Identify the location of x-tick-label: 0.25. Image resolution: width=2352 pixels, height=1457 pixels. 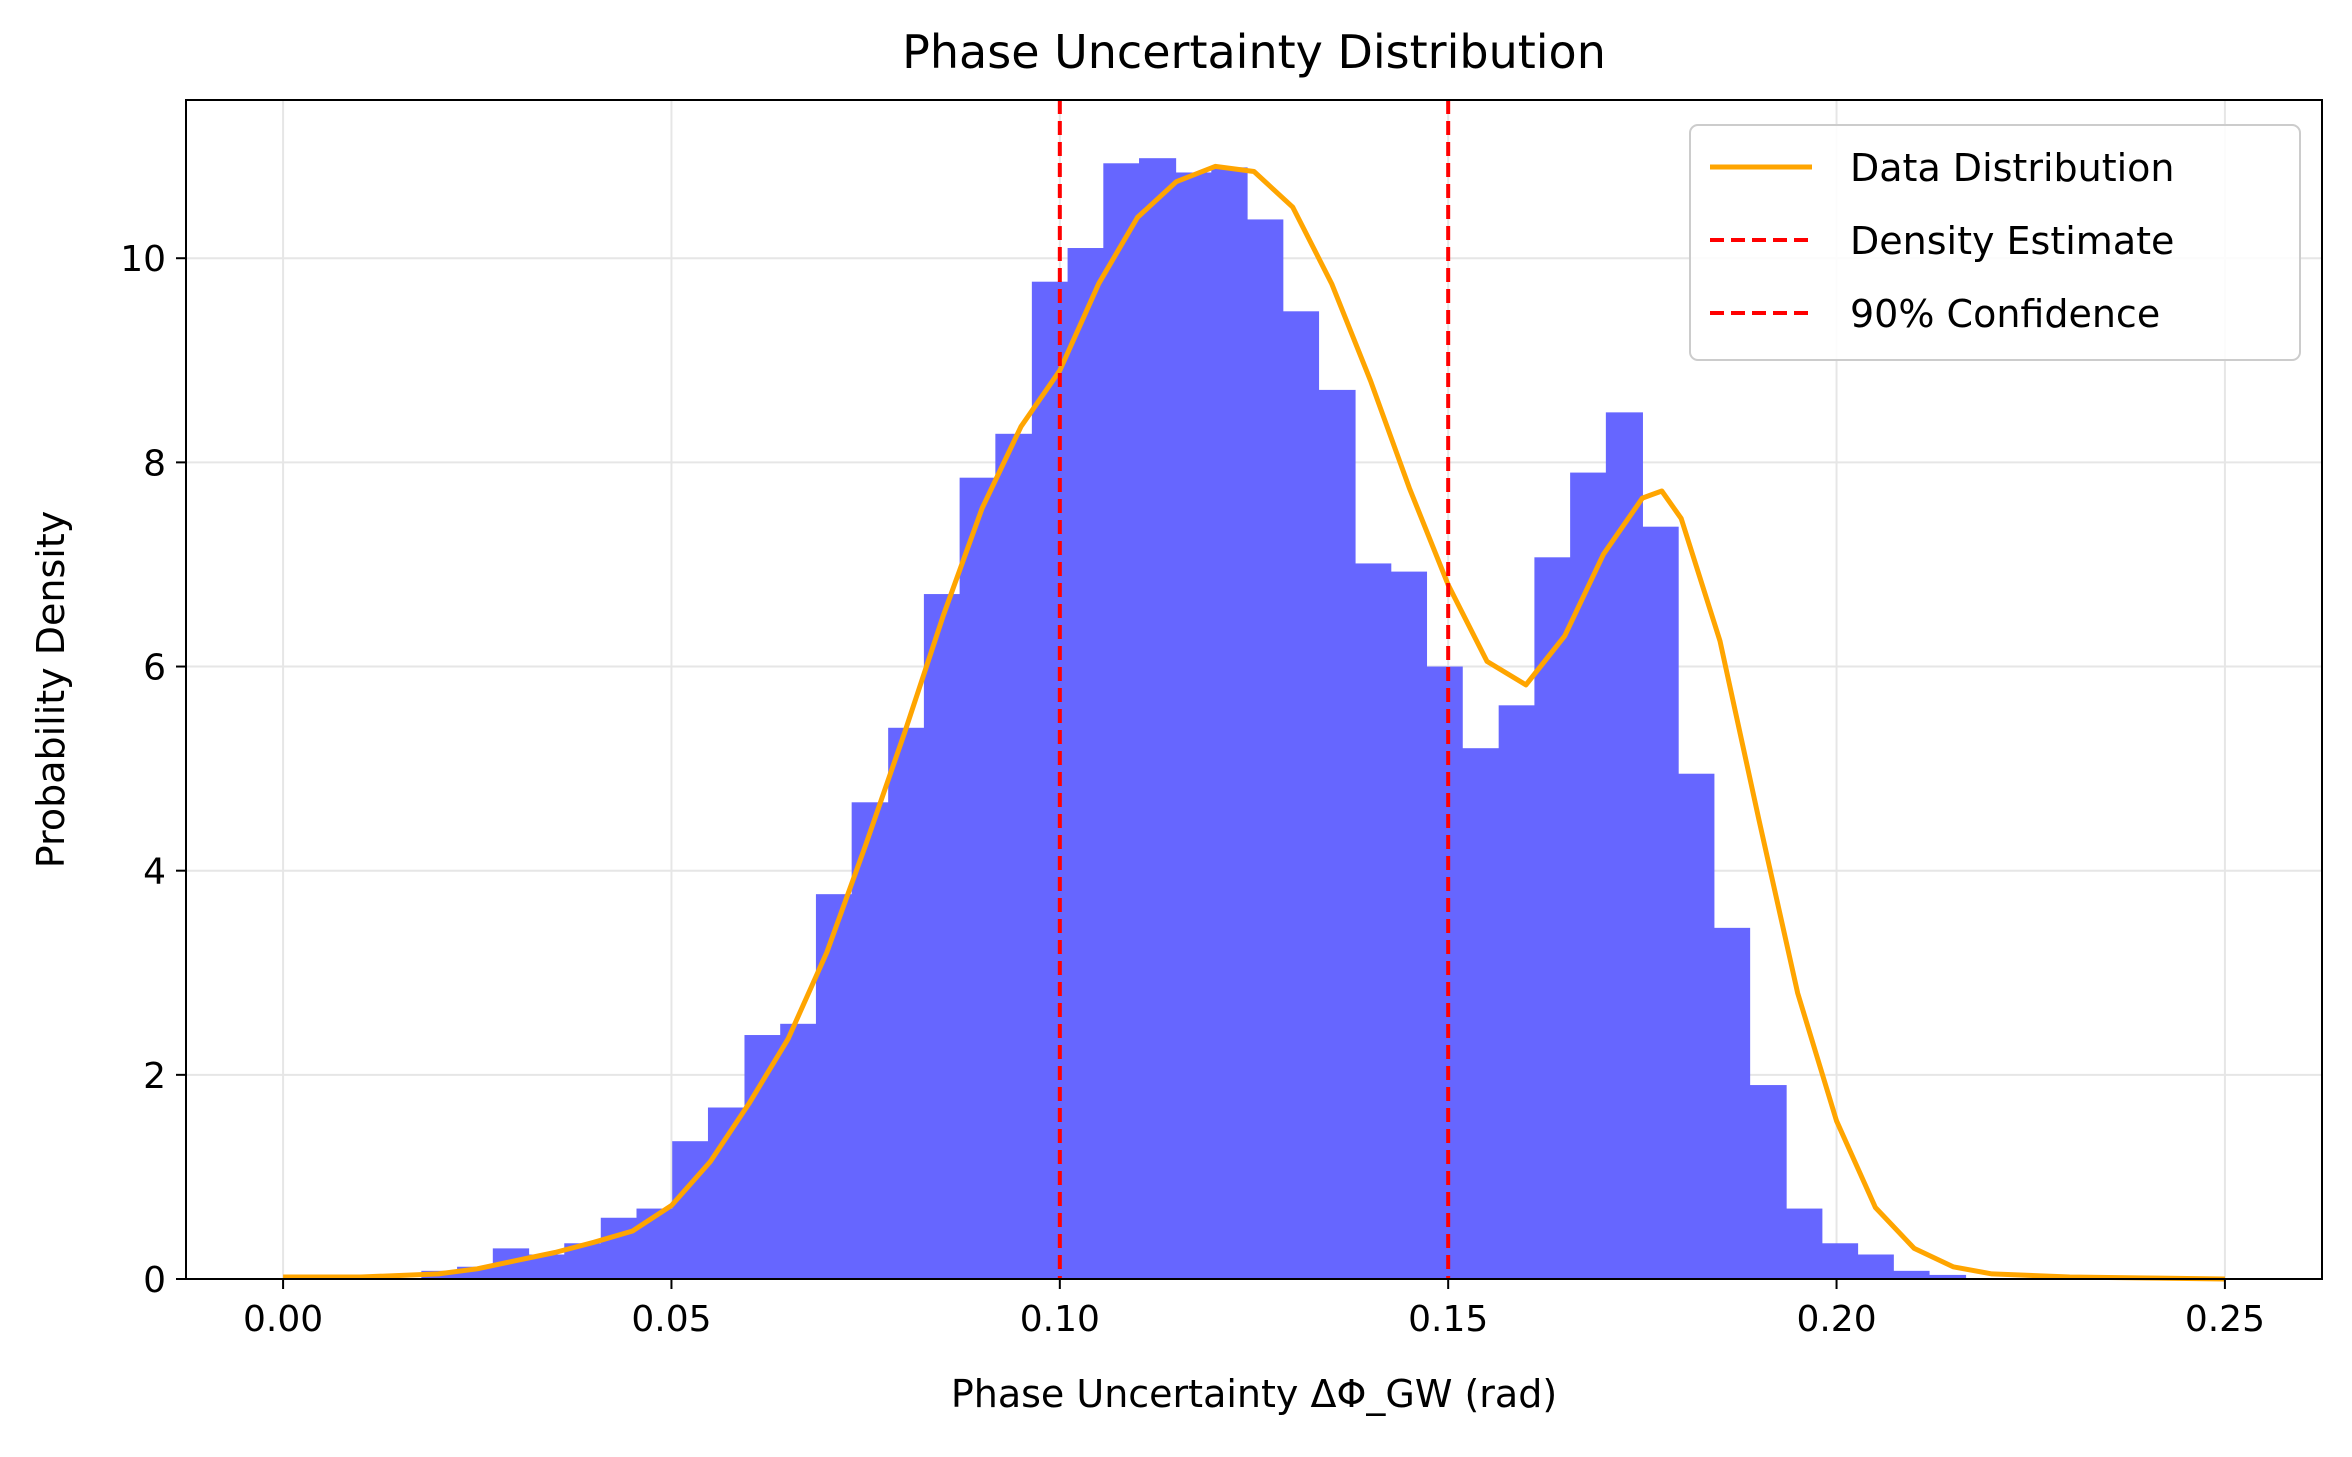
(2225, 1319).